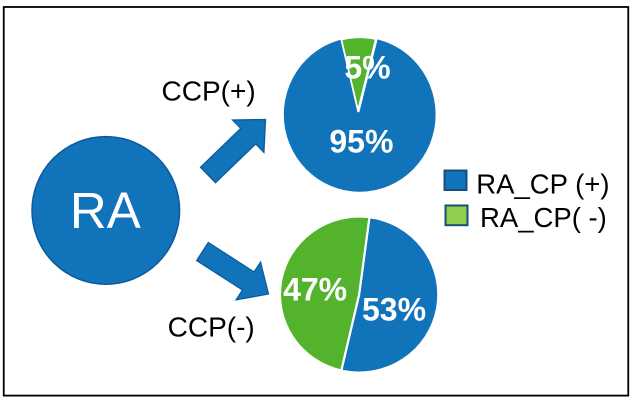 This screenshot has width=632, height=401. Describe the element at coordinates (209, 90) in the screenshot. I see `svg-text: CCP(+)` at that location.